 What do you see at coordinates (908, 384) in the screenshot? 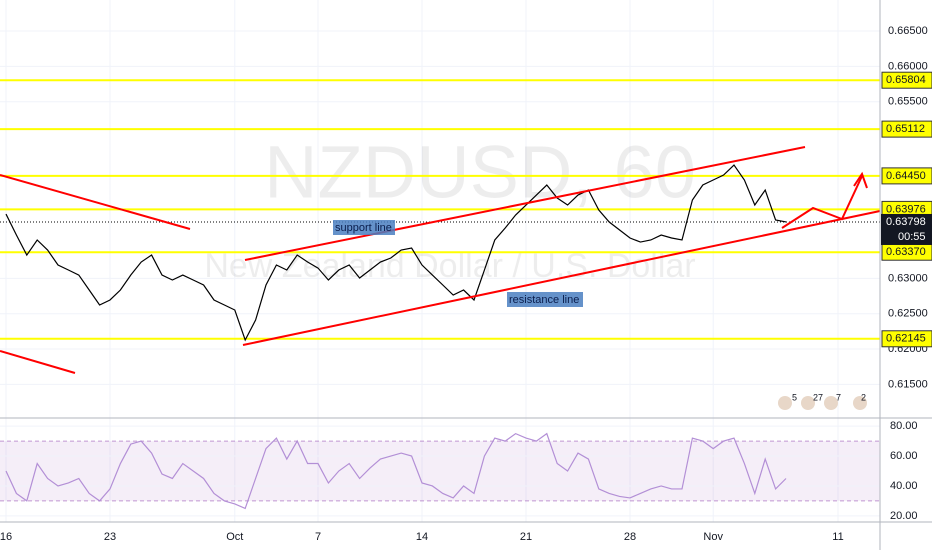
I see `y-tick-label: 0.61500` at bounding box center [908, 384].